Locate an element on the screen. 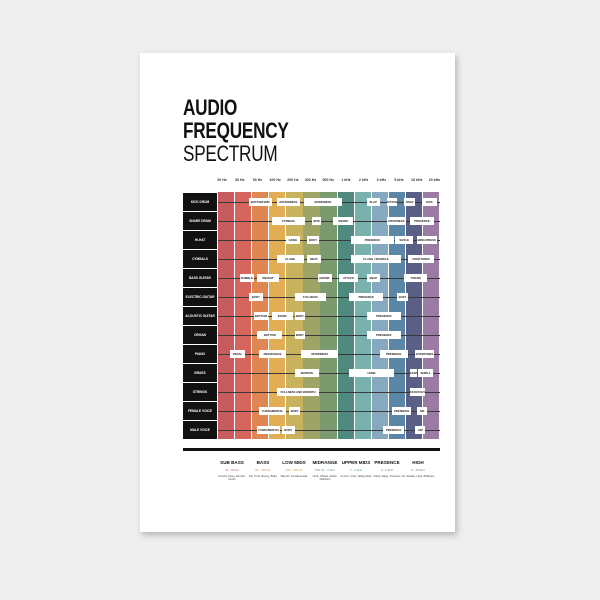  frequency-range-block: Bottom End is located at coordinates (260, 201).